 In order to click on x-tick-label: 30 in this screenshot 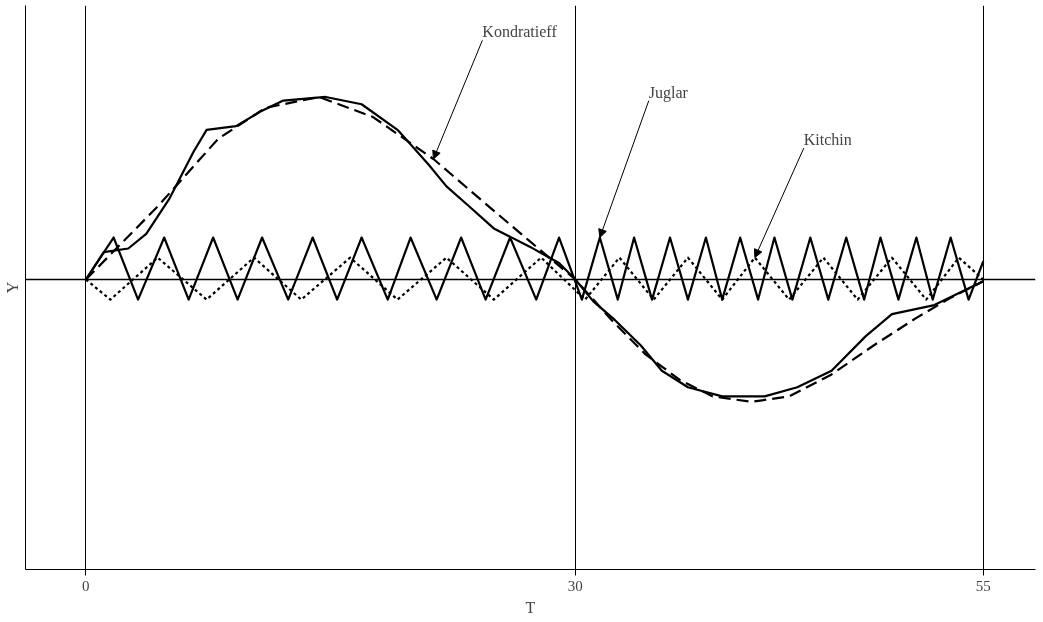, I will do `click(575, 585)`.